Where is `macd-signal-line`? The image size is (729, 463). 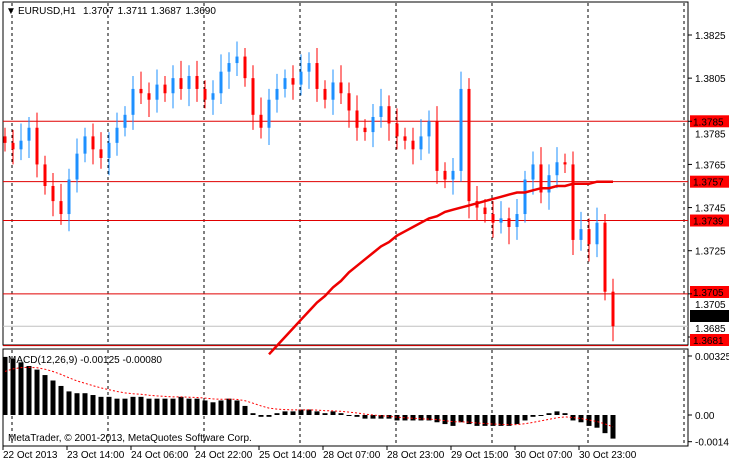 macd-signal-line is located at coordinates (309, 397).